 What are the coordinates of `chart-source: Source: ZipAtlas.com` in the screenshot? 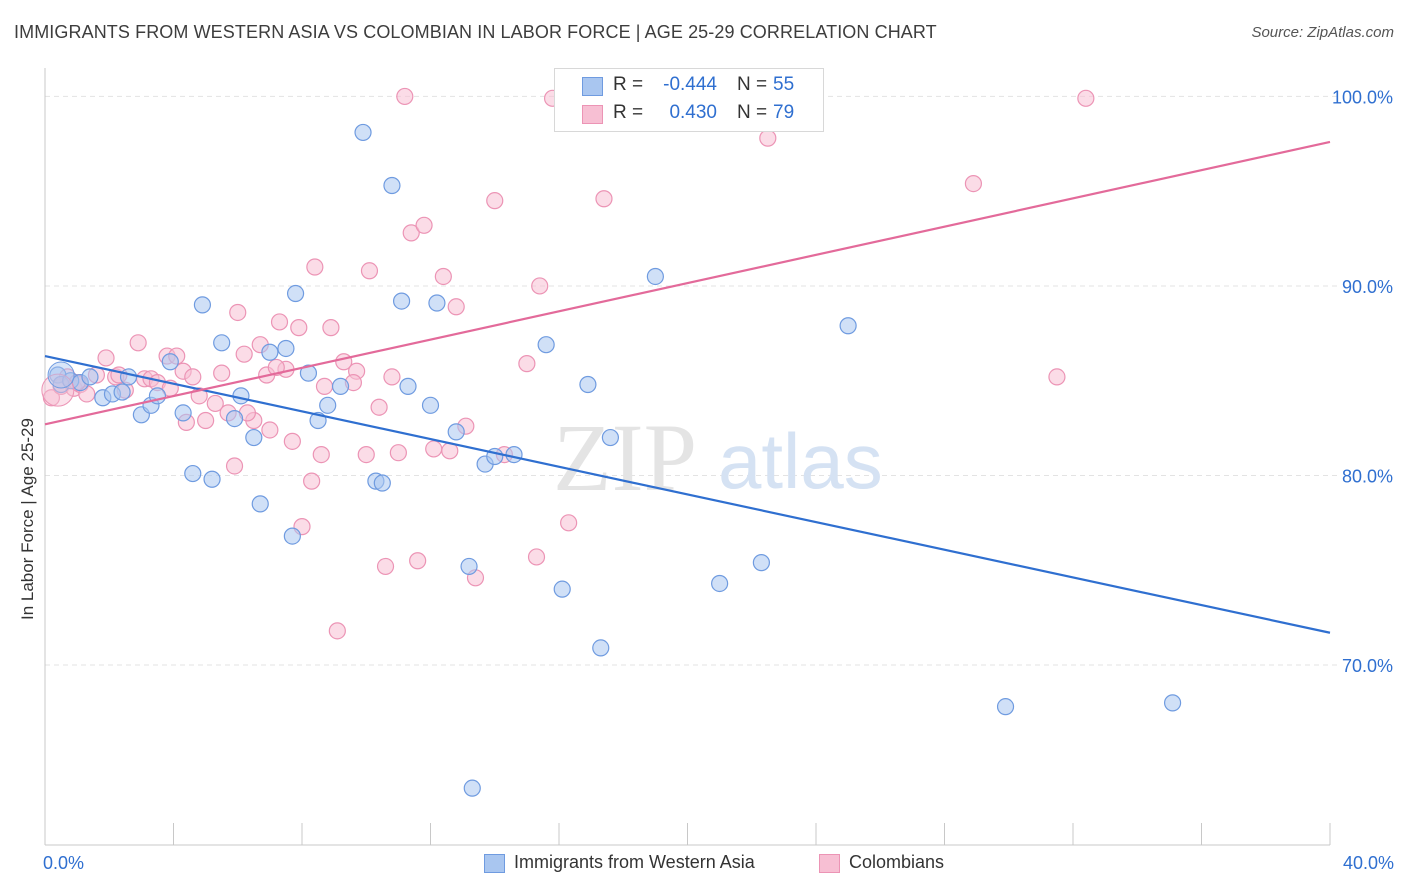 It's located at (1322, 32).